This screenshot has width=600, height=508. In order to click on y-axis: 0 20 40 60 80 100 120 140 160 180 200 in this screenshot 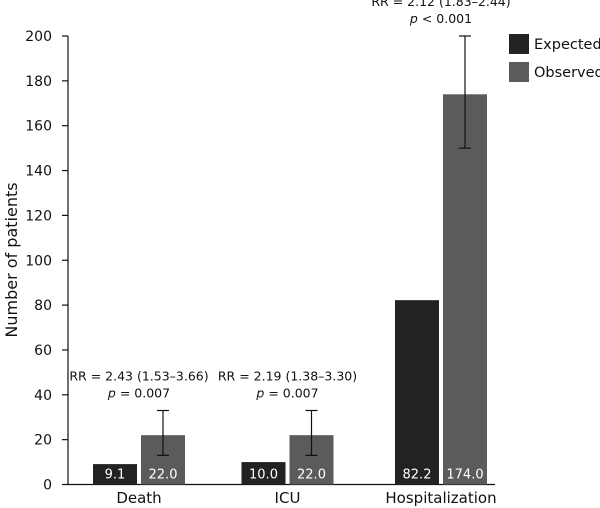, I will do `click(47, 261)`.